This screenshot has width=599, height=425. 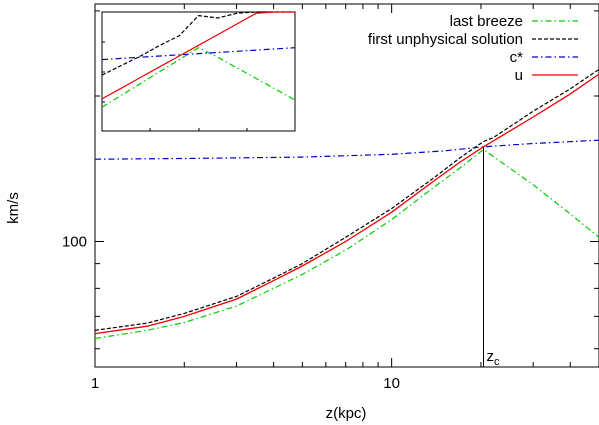 What do you see at coordinates (74, 242) in the screenshot?
I see `y-tick-label: 100` at bounding box center [74, 242].